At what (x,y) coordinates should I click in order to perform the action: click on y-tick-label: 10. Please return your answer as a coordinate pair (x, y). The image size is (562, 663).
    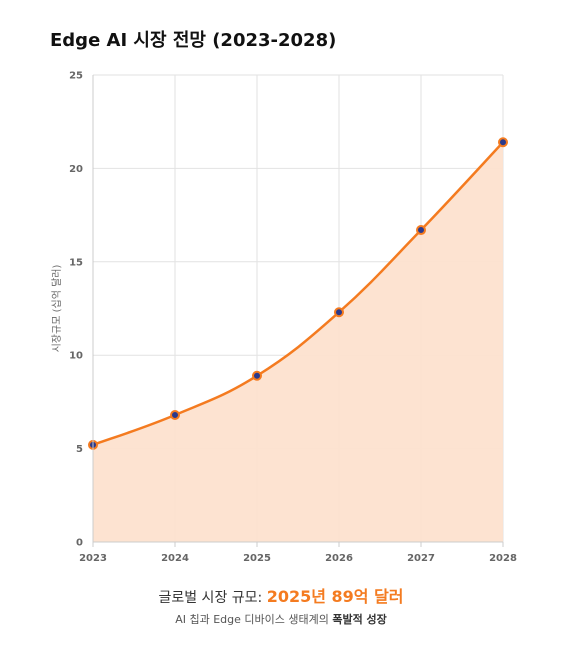
    Looking at the image, I should click on (76, 356).